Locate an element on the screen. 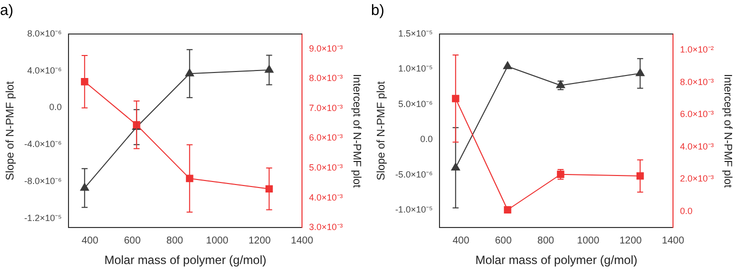  y-tick-label: 4.0×10⁻⁶ is located at coordinates (44, 70).